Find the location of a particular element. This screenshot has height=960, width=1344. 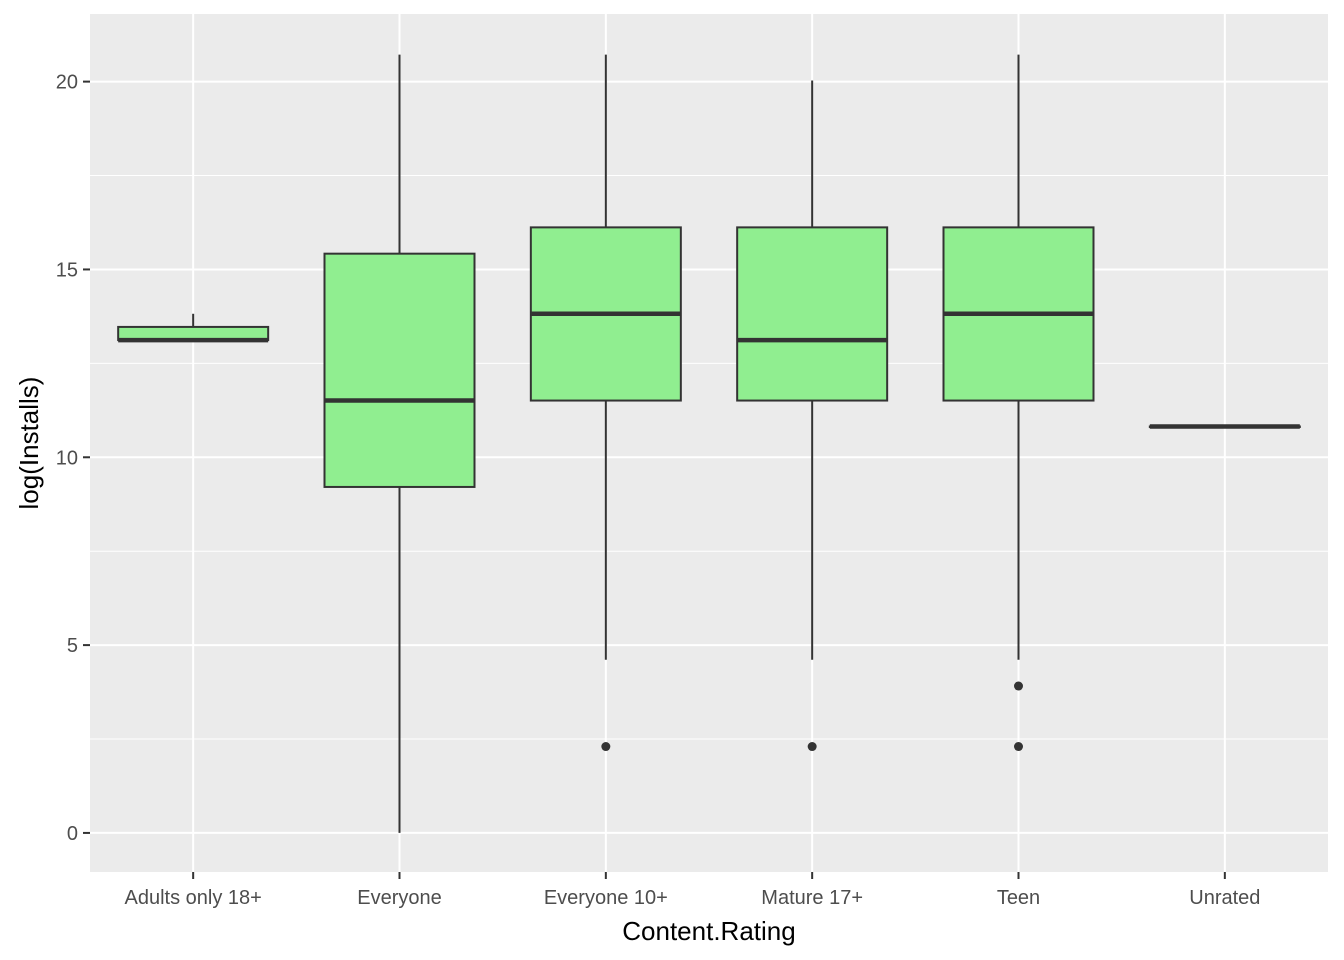

y-tick-label: 10 is located at coordinates (67, 458).